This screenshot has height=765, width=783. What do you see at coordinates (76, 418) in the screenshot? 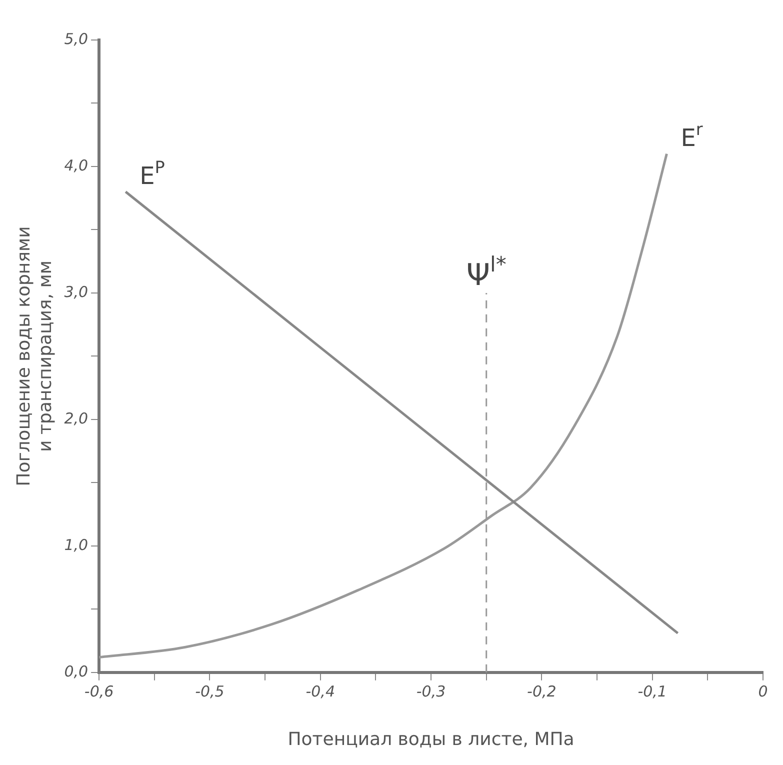
I see `y-tick-label: 2,0` at bounding box center [76, 418].